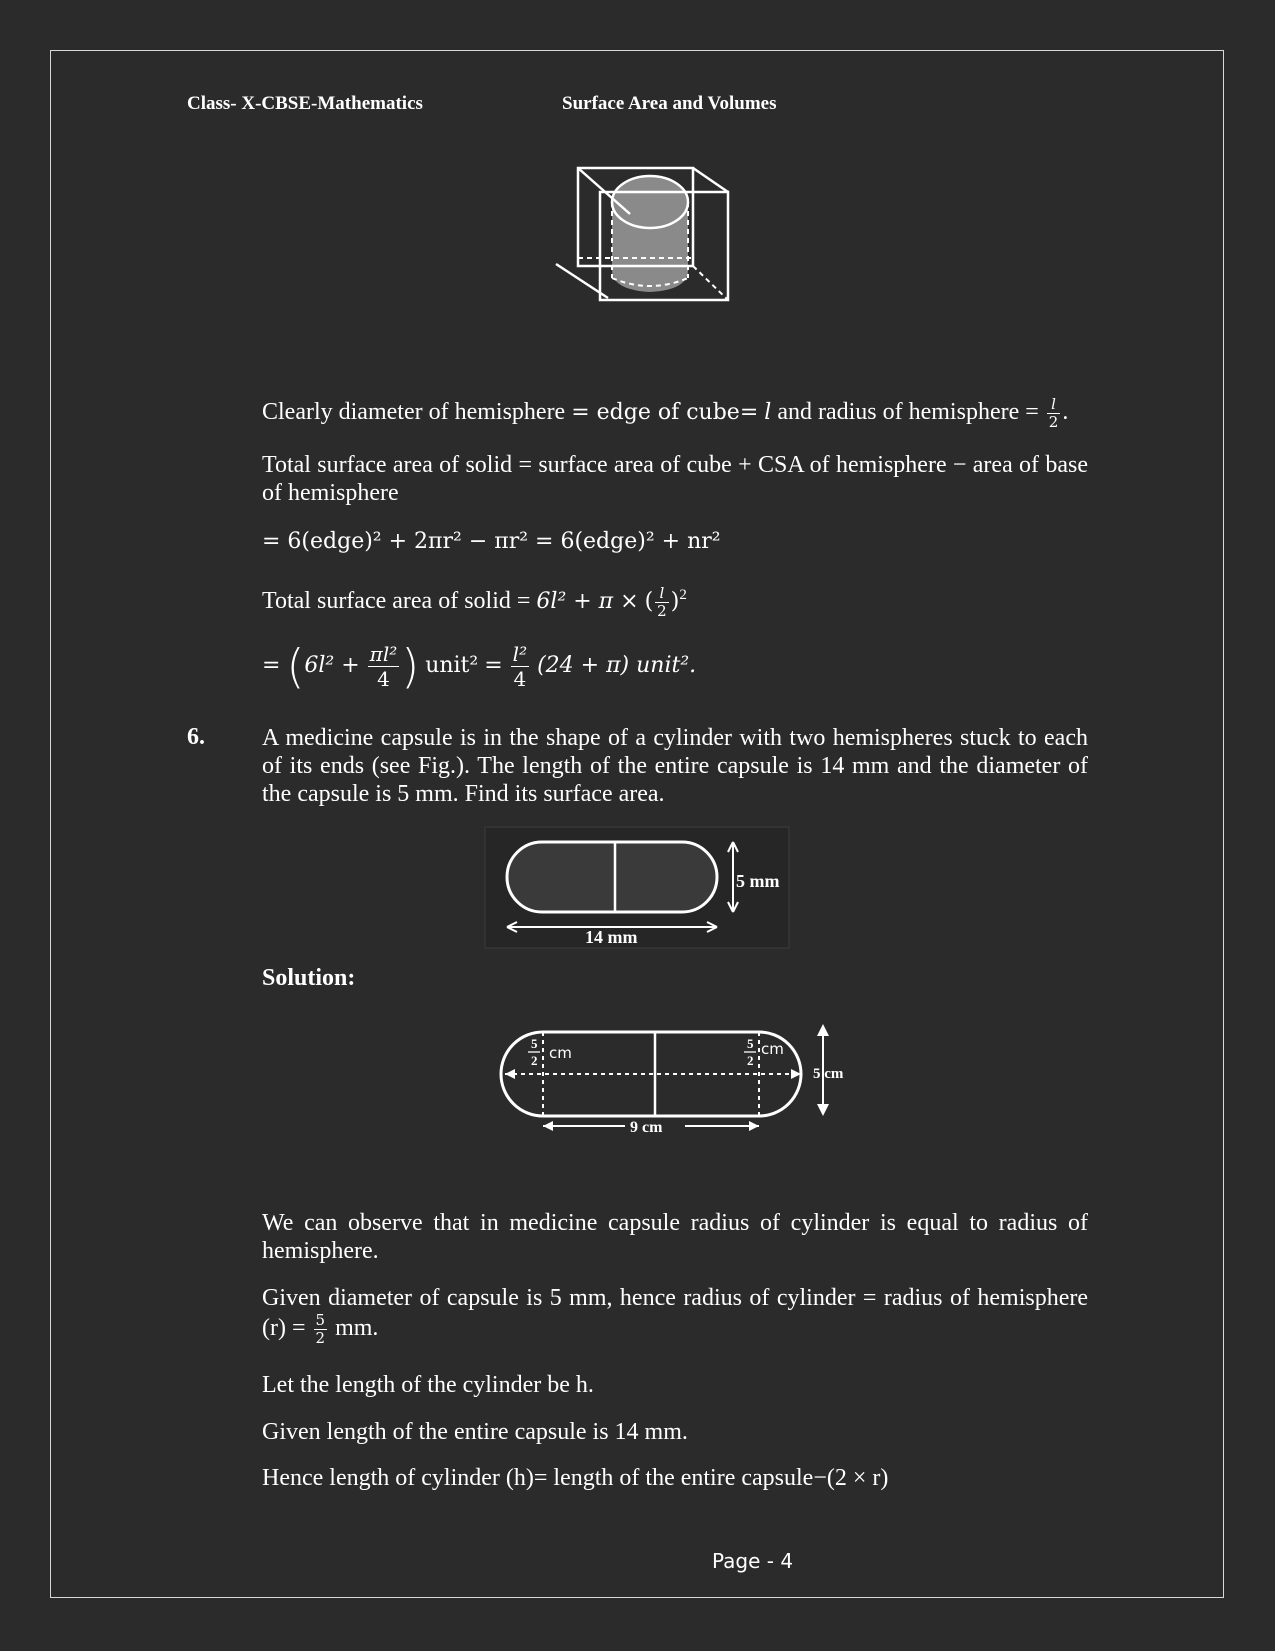  Describe the element at coordinates (414, 412) in the screenshot. I see `line1-text-a: Clearly diameter of hemisphere` at that location.